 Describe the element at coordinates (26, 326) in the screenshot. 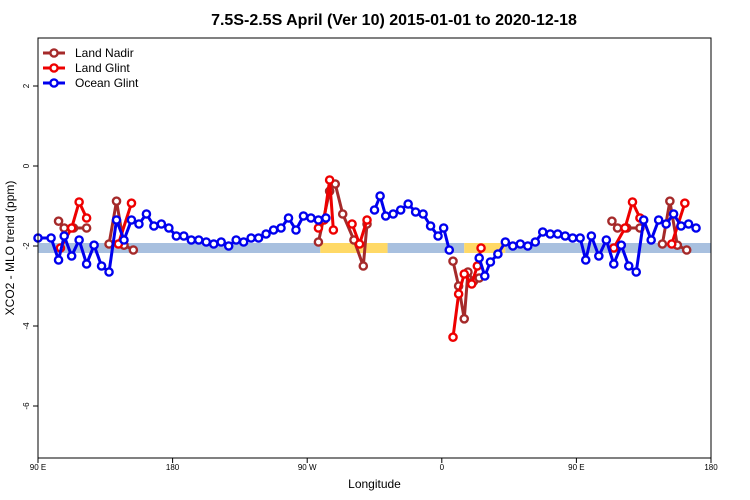

I see `y-tick-label: -4` at that location.